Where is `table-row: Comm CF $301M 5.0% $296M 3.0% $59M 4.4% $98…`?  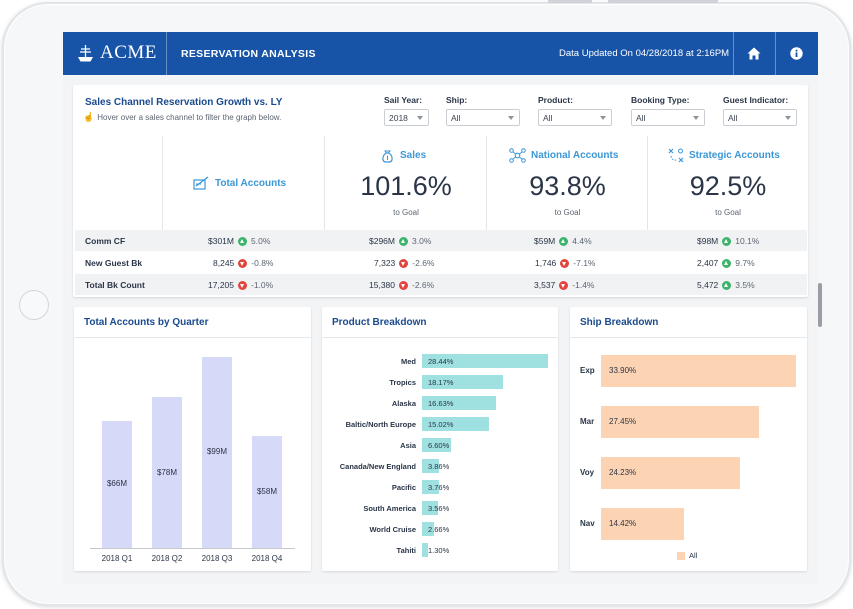 table-row: Comm CF $301M 5.0% $296M 3.0% $59M 4.4% $98… is located at coordinates (441, 240).